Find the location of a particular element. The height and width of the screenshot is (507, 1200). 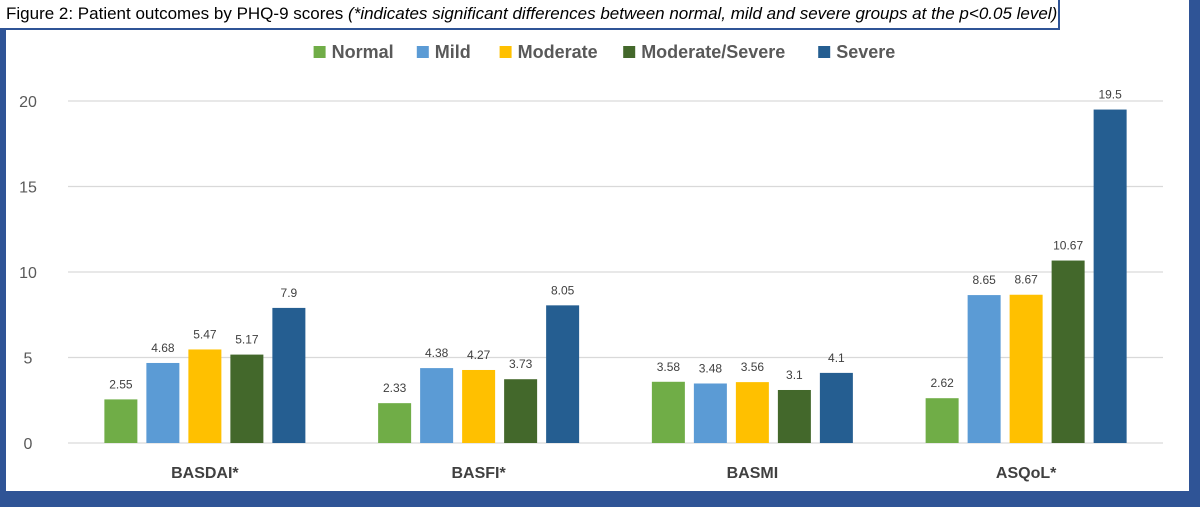

category-label: BASFI* is located at coordinates (479, 473).